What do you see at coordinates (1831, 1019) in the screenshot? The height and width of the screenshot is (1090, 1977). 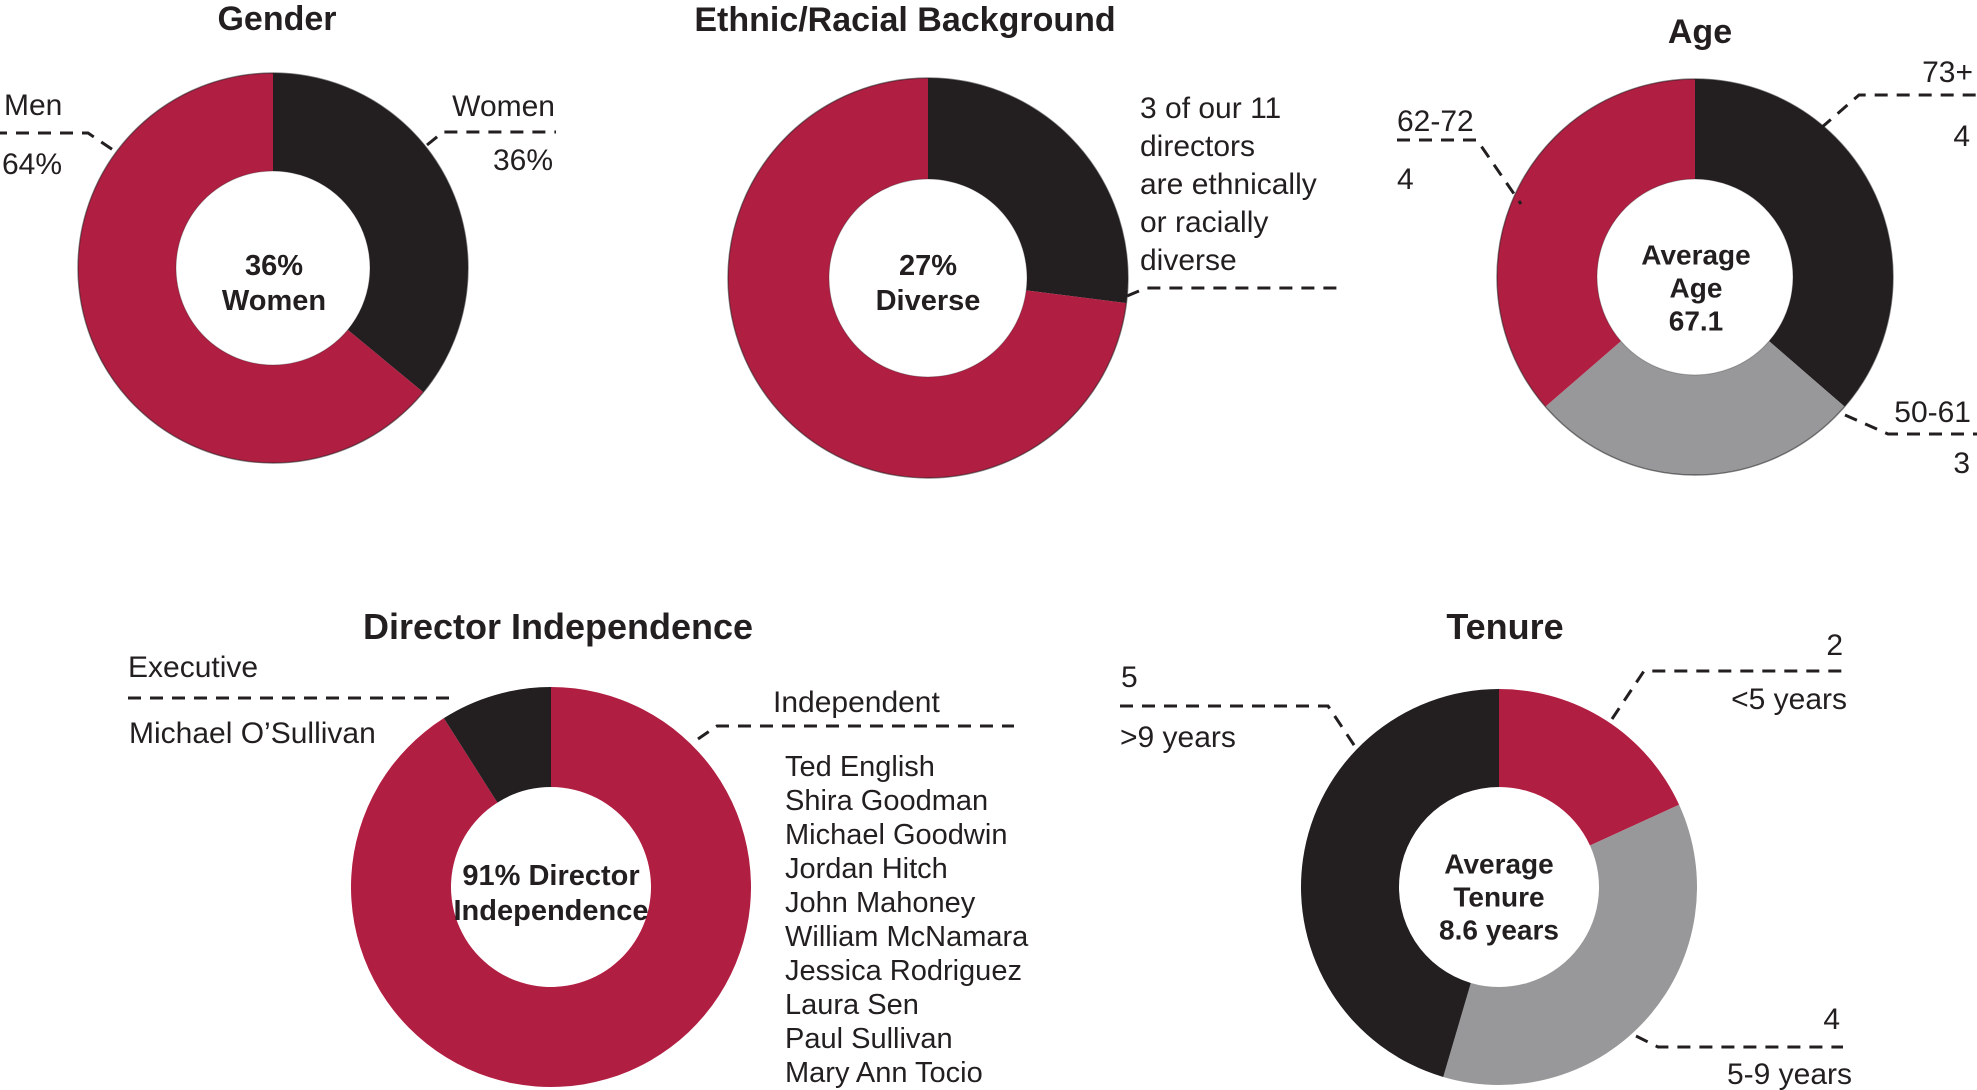 I see `tenure-5-9-count: 4` at bounding box center [1831, 1019].